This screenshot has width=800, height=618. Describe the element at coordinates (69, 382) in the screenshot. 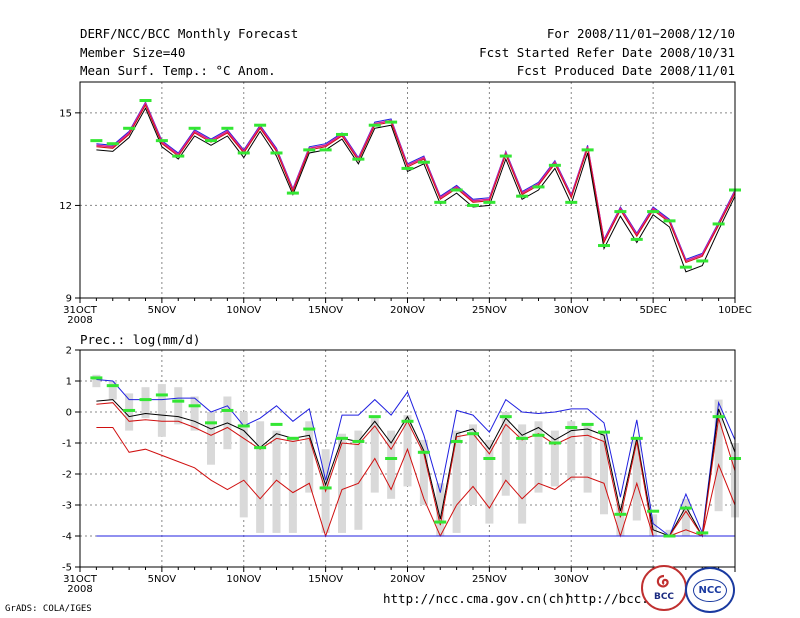

I see `y-tick-label: 1` at that location.